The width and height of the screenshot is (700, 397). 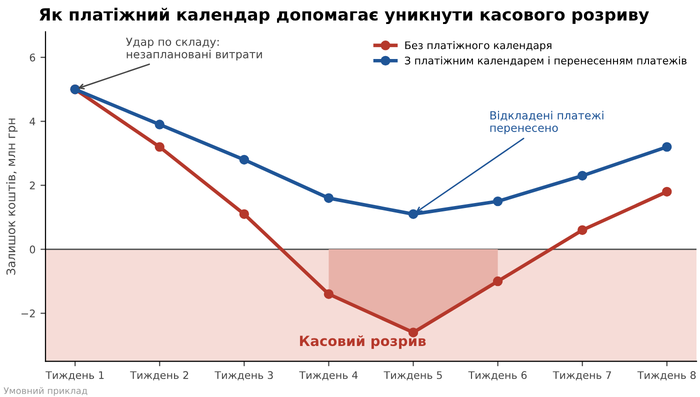 I want to click on annotation: Касовий розрив, so click(x=363, y=342).